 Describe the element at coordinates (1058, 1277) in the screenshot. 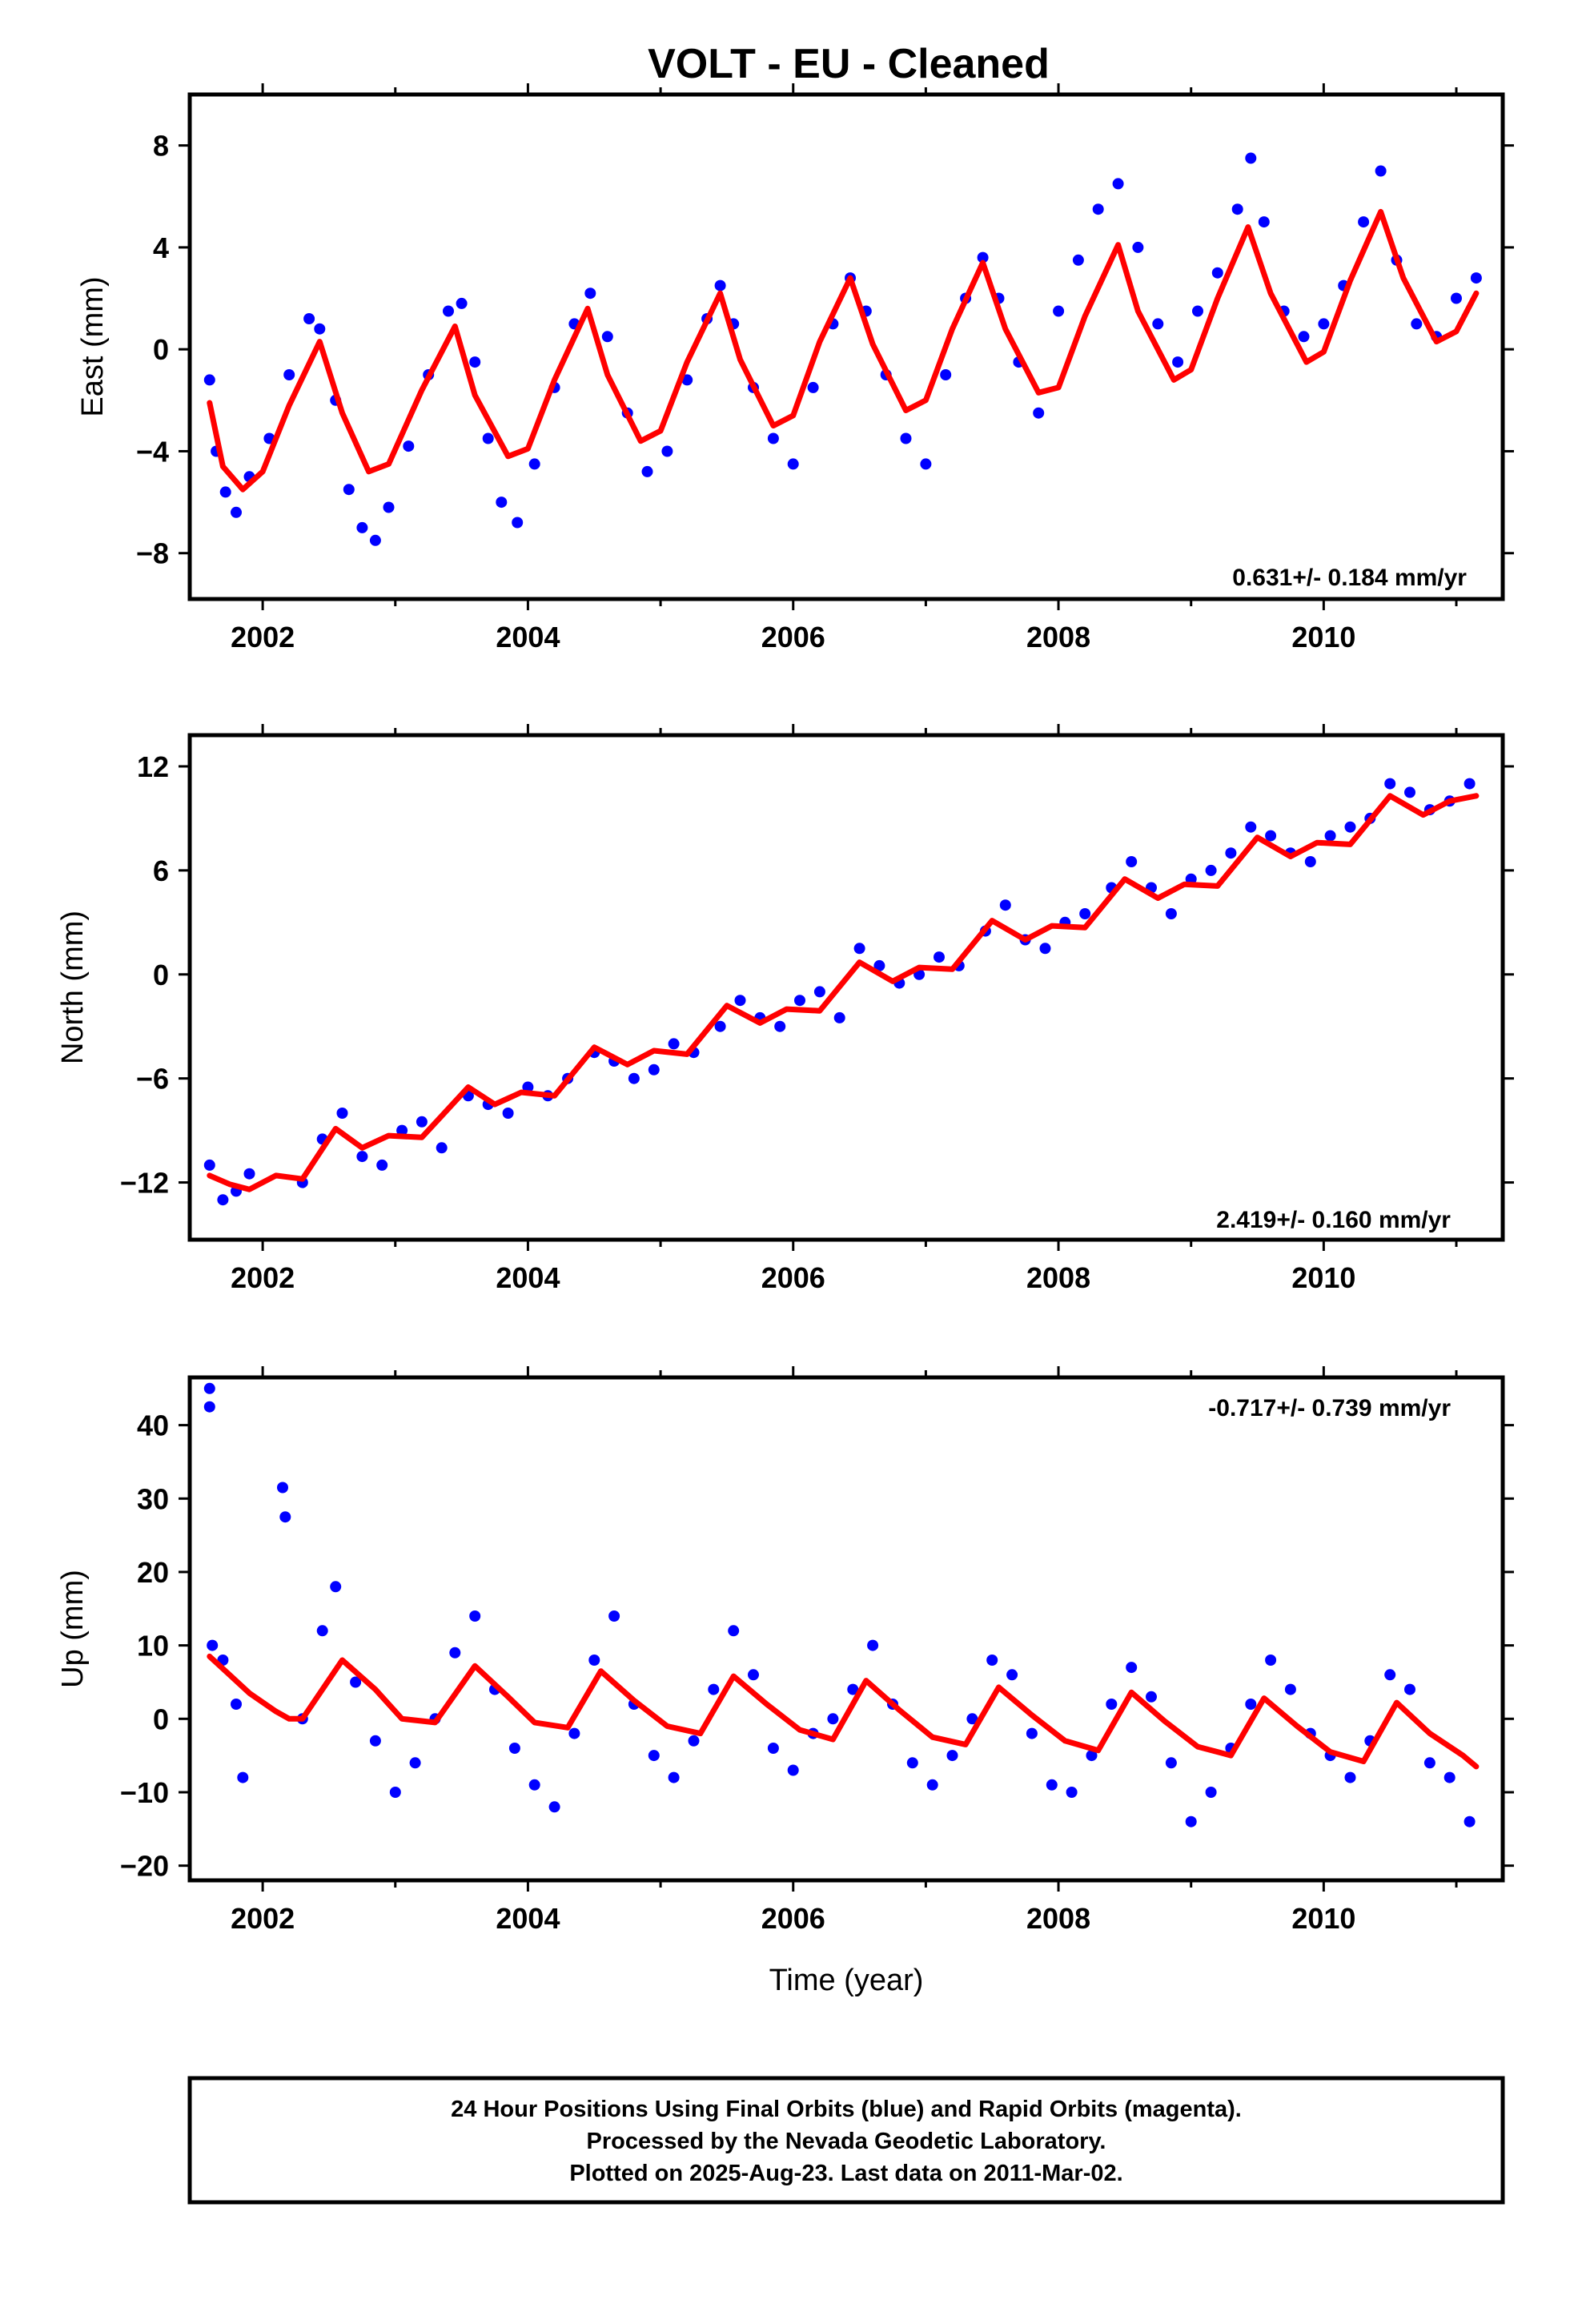

I see `north-x-tick-label: 2008` at that location.